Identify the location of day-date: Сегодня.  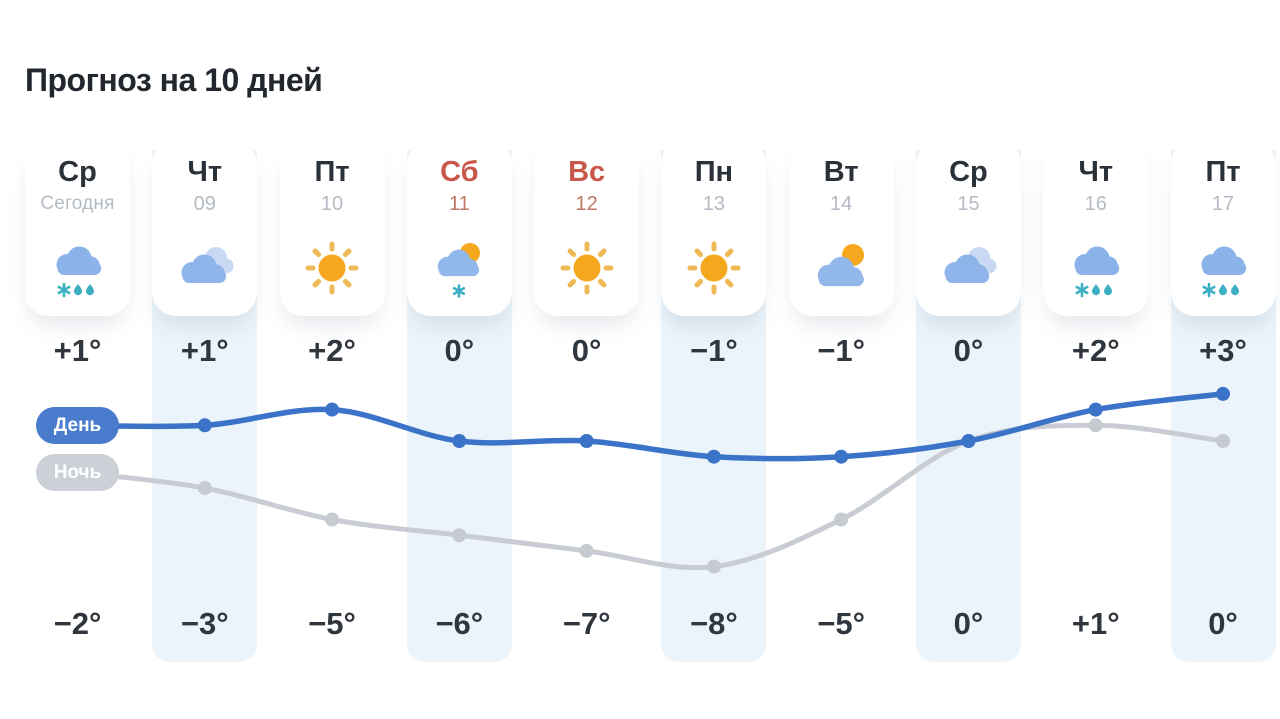
(77, 203).